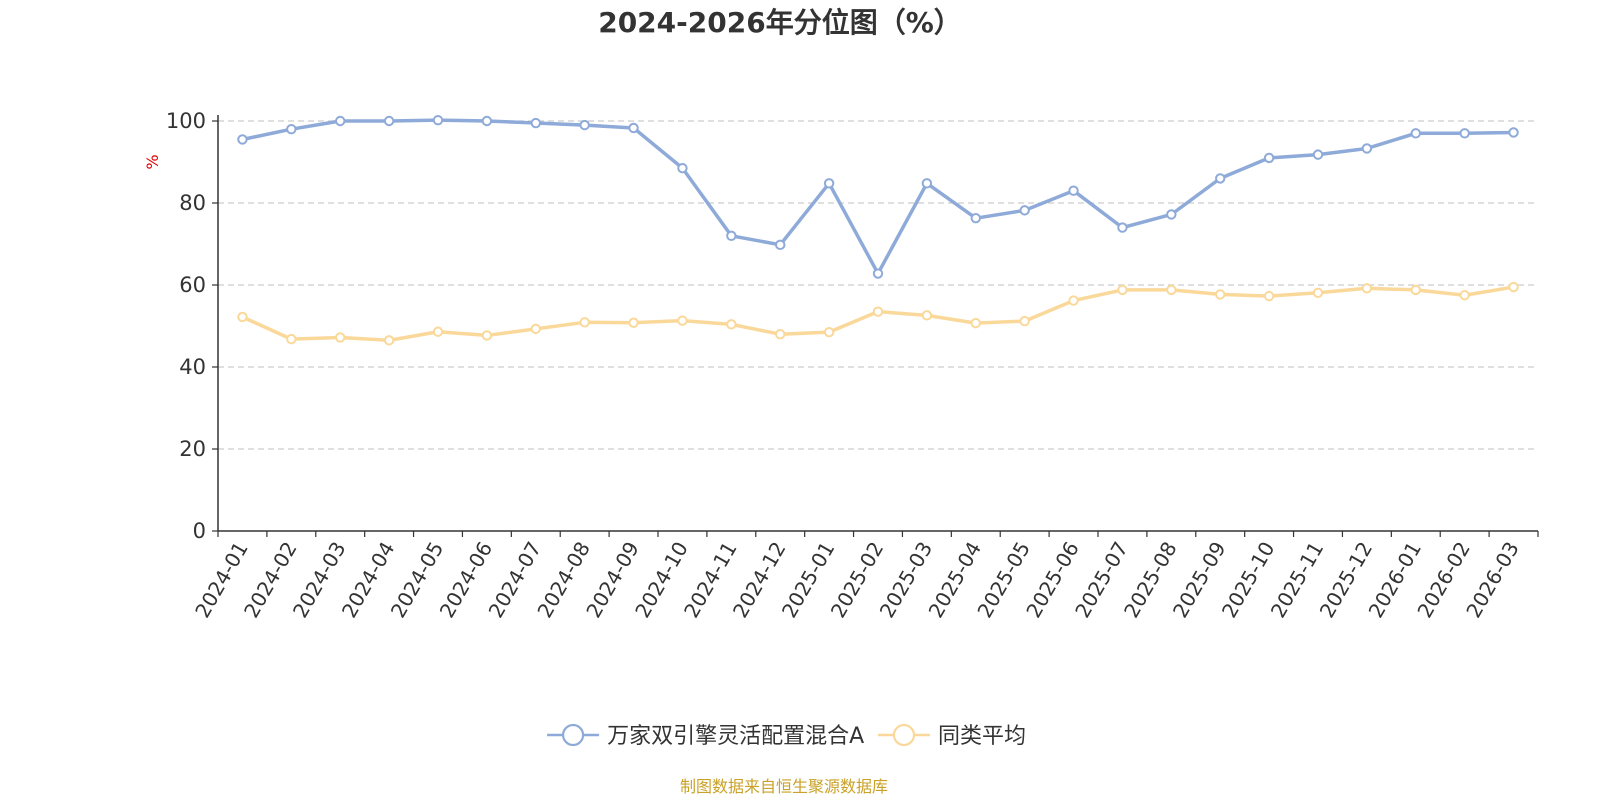 The height and width of the screenshot is (800, 1600). I want to click on y-tick-label: 40, so click(192, 367).